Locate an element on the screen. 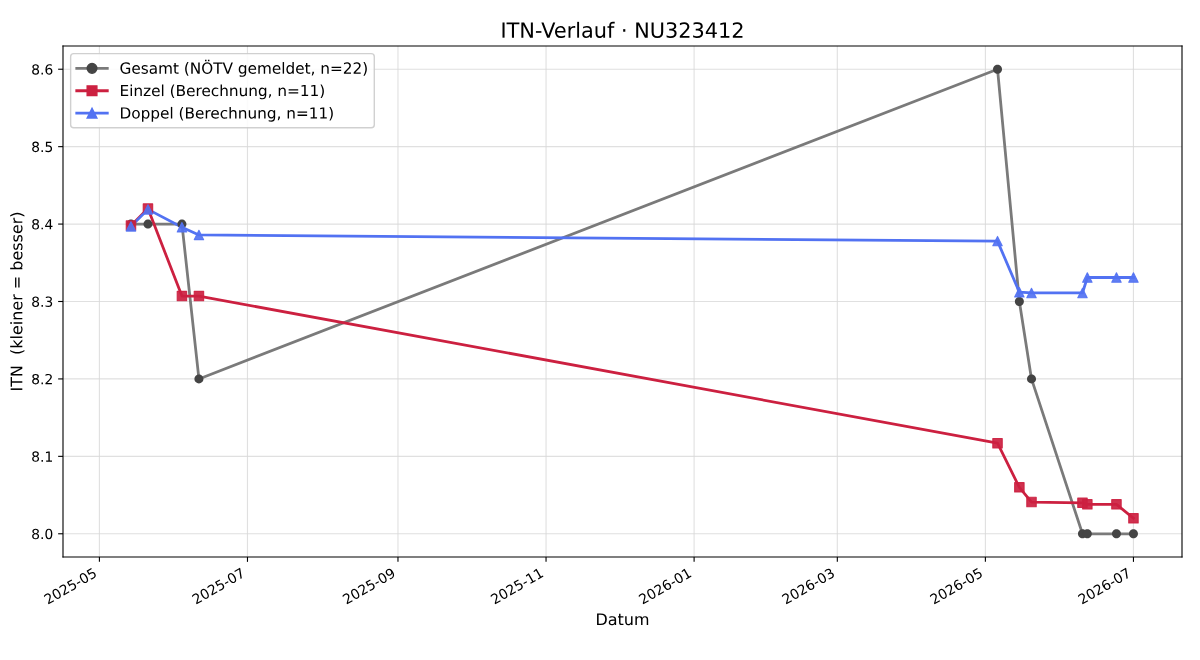 The height and width of the screenshot is (660, 1200). y-tick-label: 8.1 is located at coordinates (42, 456).